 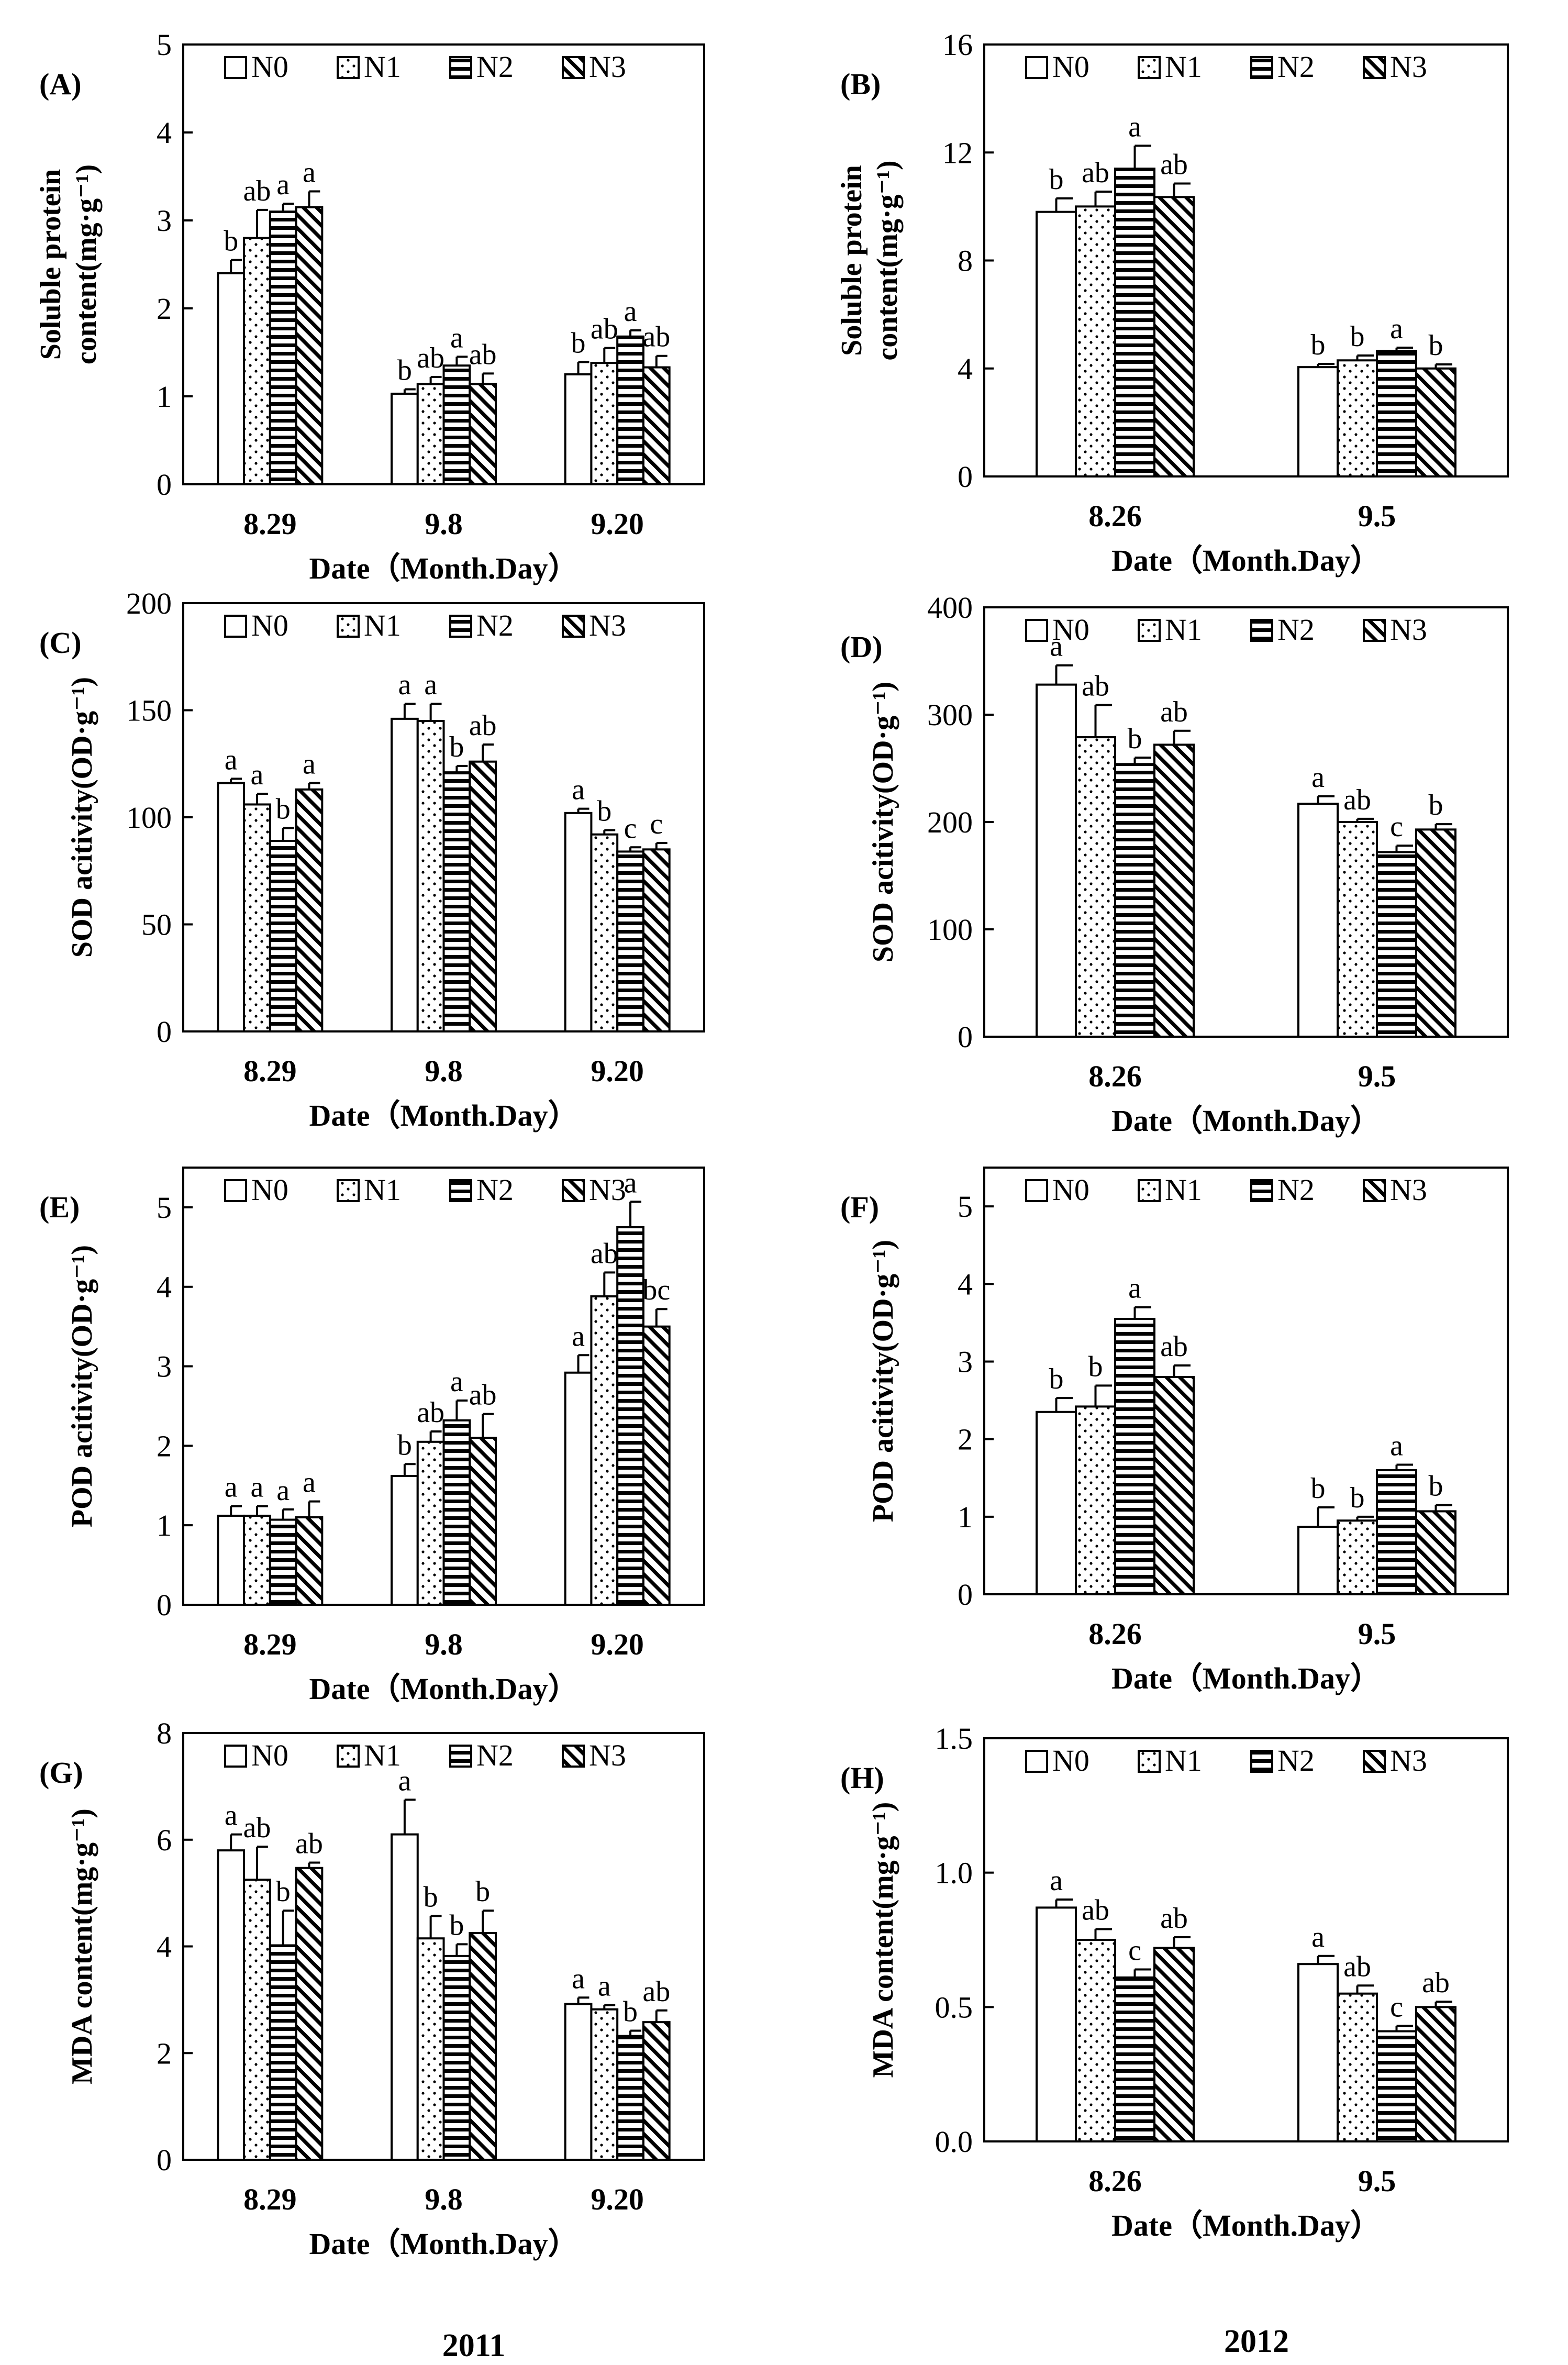 I want to click on y-tick-label: 200, so click(x=149, y=603).